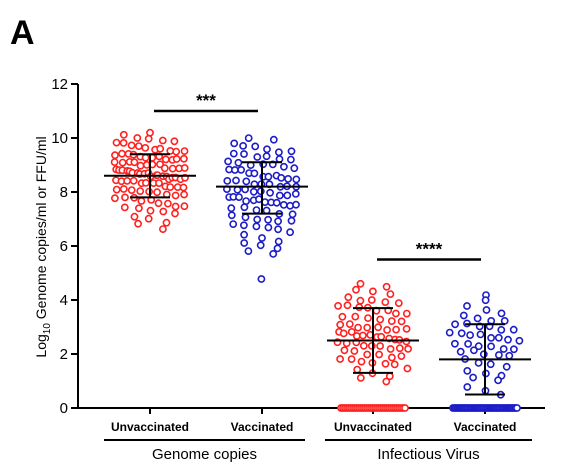 Image resolution: width=567 pixels, height=468 pixels. Describe the element at coordinates (204, 454) in the screenshot. I see `group-label: Genome copies` at that location.